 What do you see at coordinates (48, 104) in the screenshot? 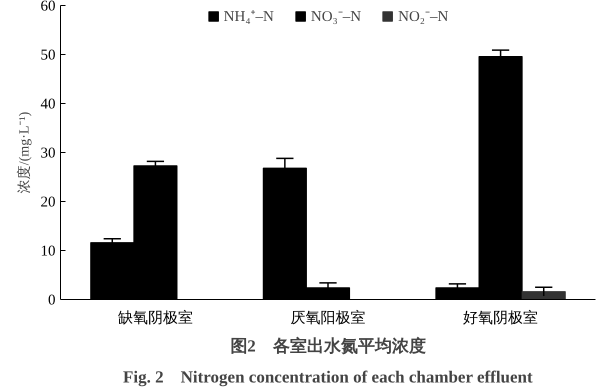
I see `y-tick-label: 40` at bounding box center [48, 104].